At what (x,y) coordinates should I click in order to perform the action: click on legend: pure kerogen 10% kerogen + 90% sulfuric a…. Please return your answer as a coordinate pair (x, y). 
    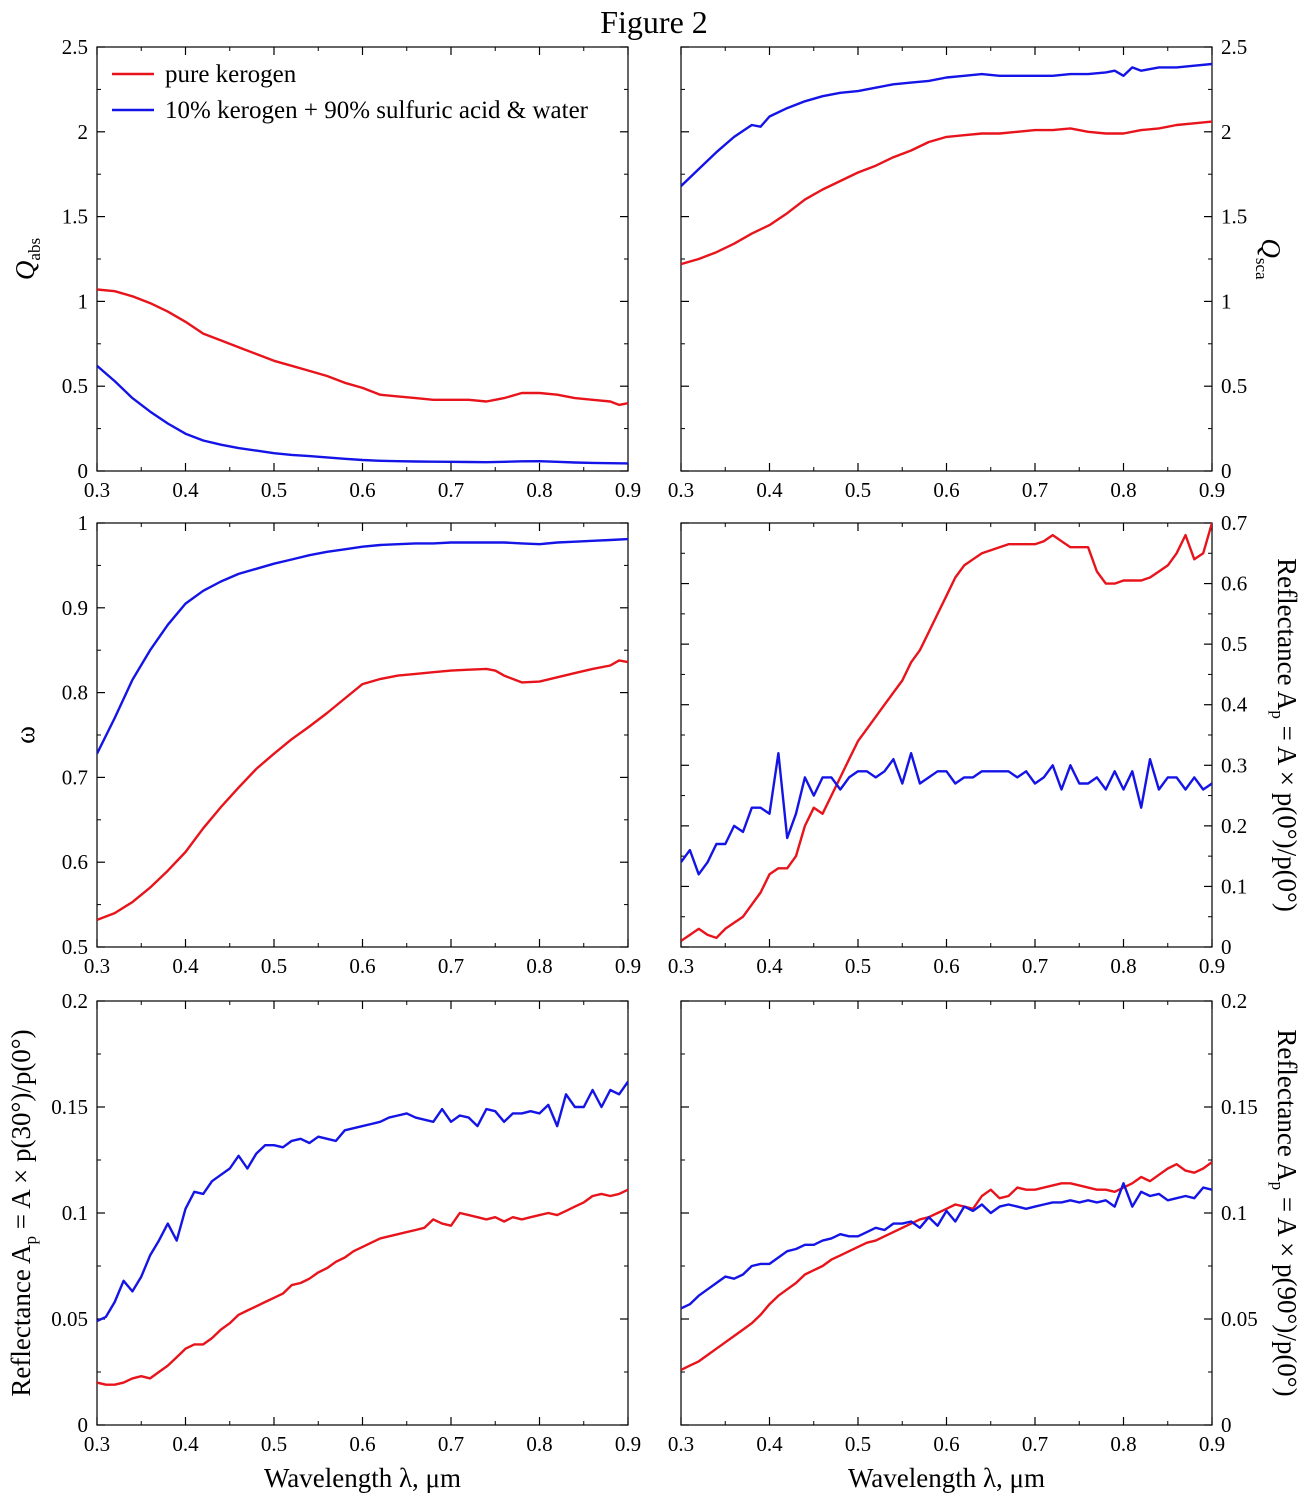
    Looking at the image, I should click on (350, 92).